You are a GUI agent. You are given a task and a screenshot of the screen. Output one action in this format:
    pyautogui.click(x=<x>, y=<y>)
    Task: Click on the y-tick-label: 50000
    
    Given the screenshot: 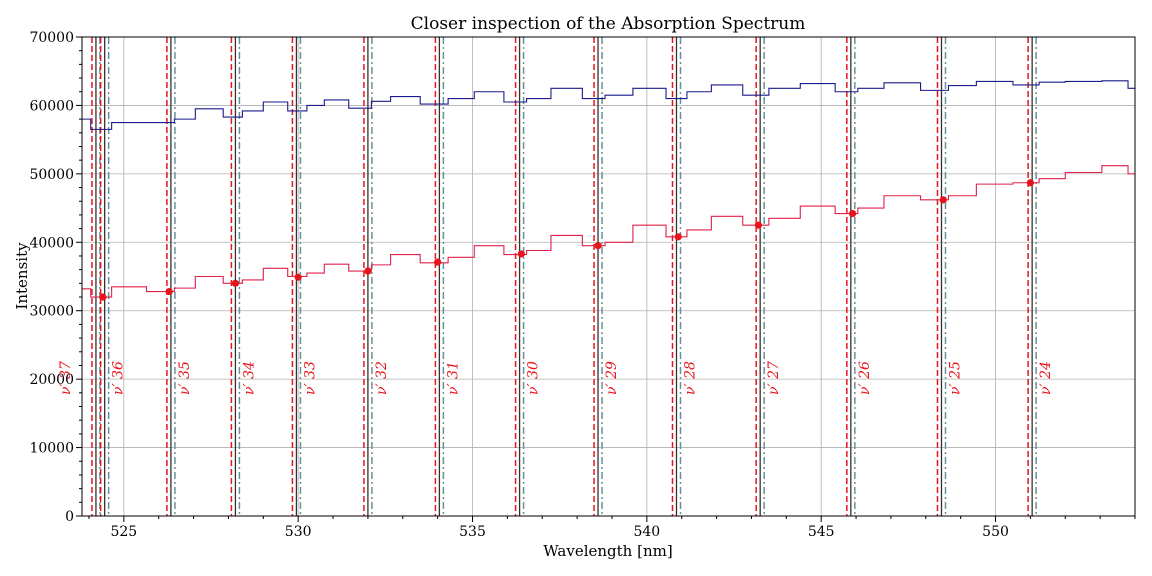 What is the action you would take?
    pyautogui.click(x=51, y=175)
    